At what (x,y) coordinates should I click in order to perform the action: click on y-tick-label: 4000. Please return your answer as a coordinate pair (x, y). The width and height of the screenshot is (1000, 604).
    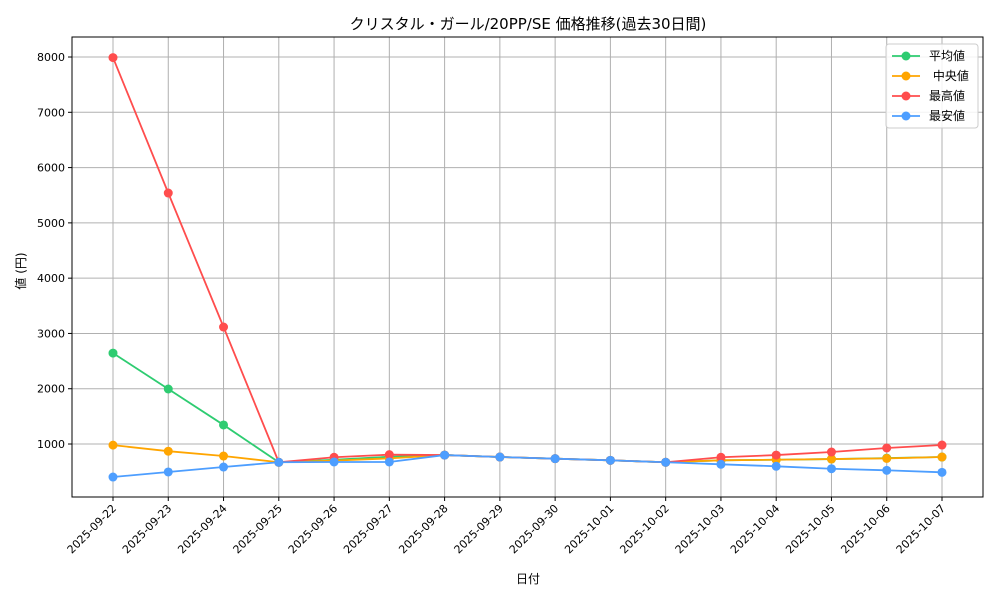
    Looking at the image, I should click on (51, 278).